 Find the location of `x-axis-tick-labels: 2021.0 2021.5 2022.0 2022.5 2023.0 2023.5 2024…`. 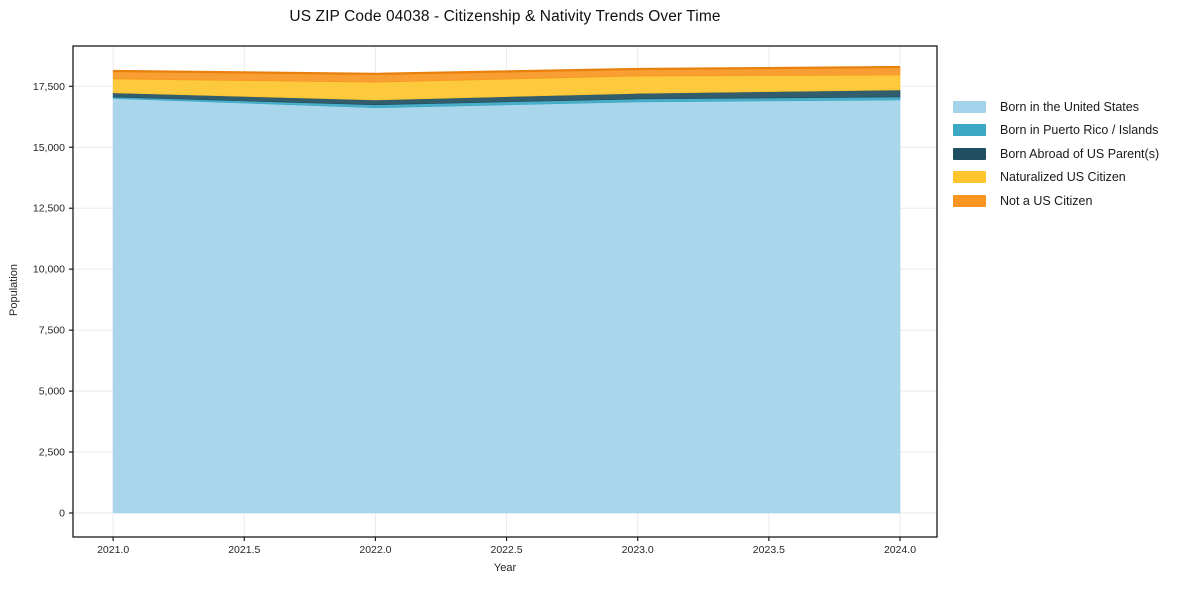

x-axis-tick-labels: 2021.0 2021.5 2022.0 2022.5 2023.0 2023.5 2024… is located at coordinates (506, 550).